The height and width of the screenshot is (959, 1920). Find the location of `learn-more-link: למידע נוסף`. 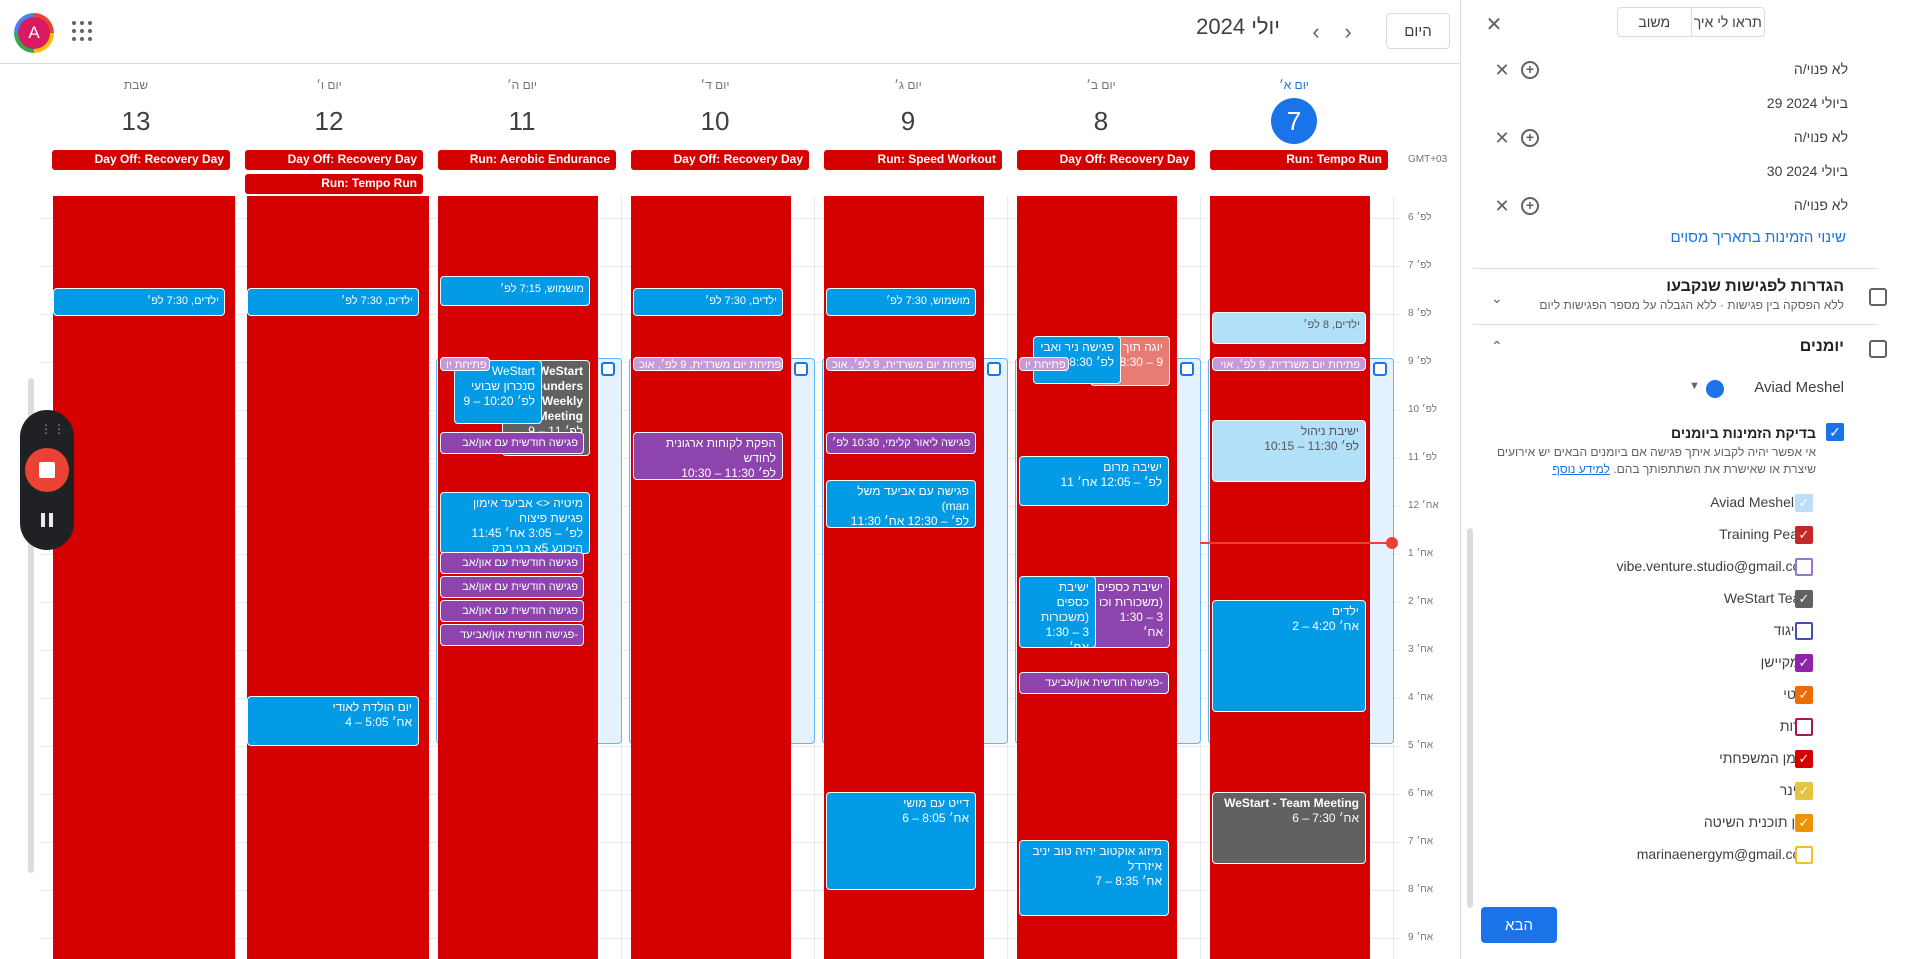

learn-more-link: למידע נוסף is located at coordinates (1581, 469).